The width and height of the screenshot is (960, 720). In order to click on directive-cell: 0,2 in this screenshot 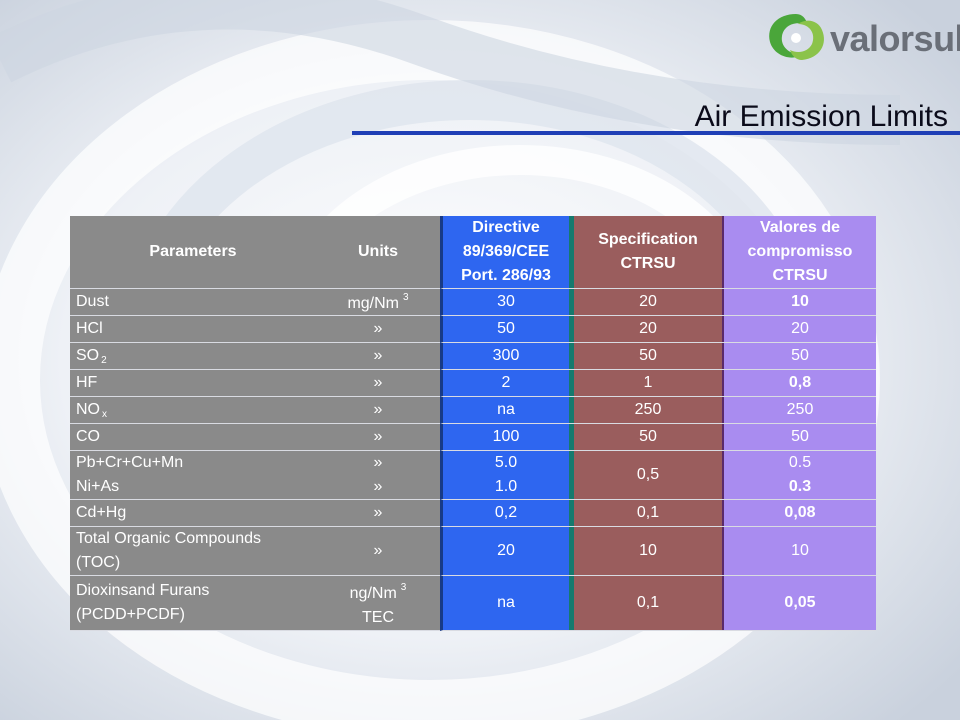, I will do `click(504, 513)`.